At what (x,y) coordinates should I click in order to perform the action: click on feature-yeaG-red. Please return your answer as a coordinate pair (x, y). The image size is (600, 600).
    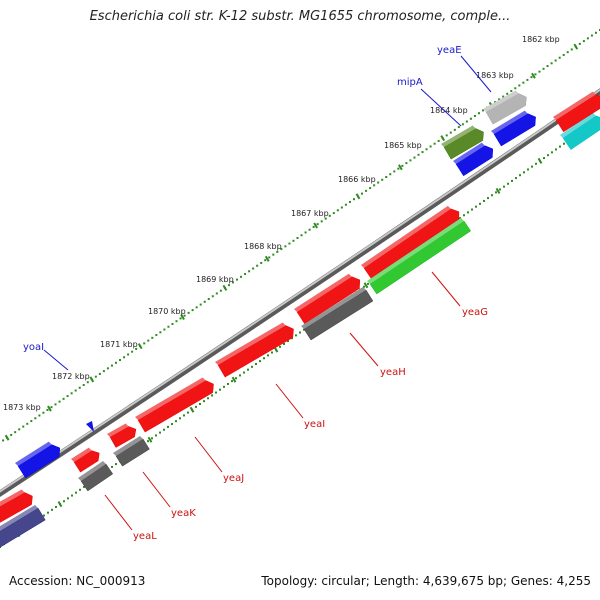
    Looking at the image, I should click on (410, 242).